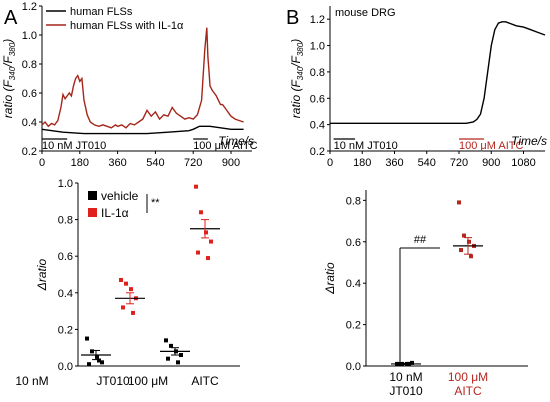 This screenshot has height=402, width=550. I want to click on y-tick-label: 0.0, so click(353, 367).